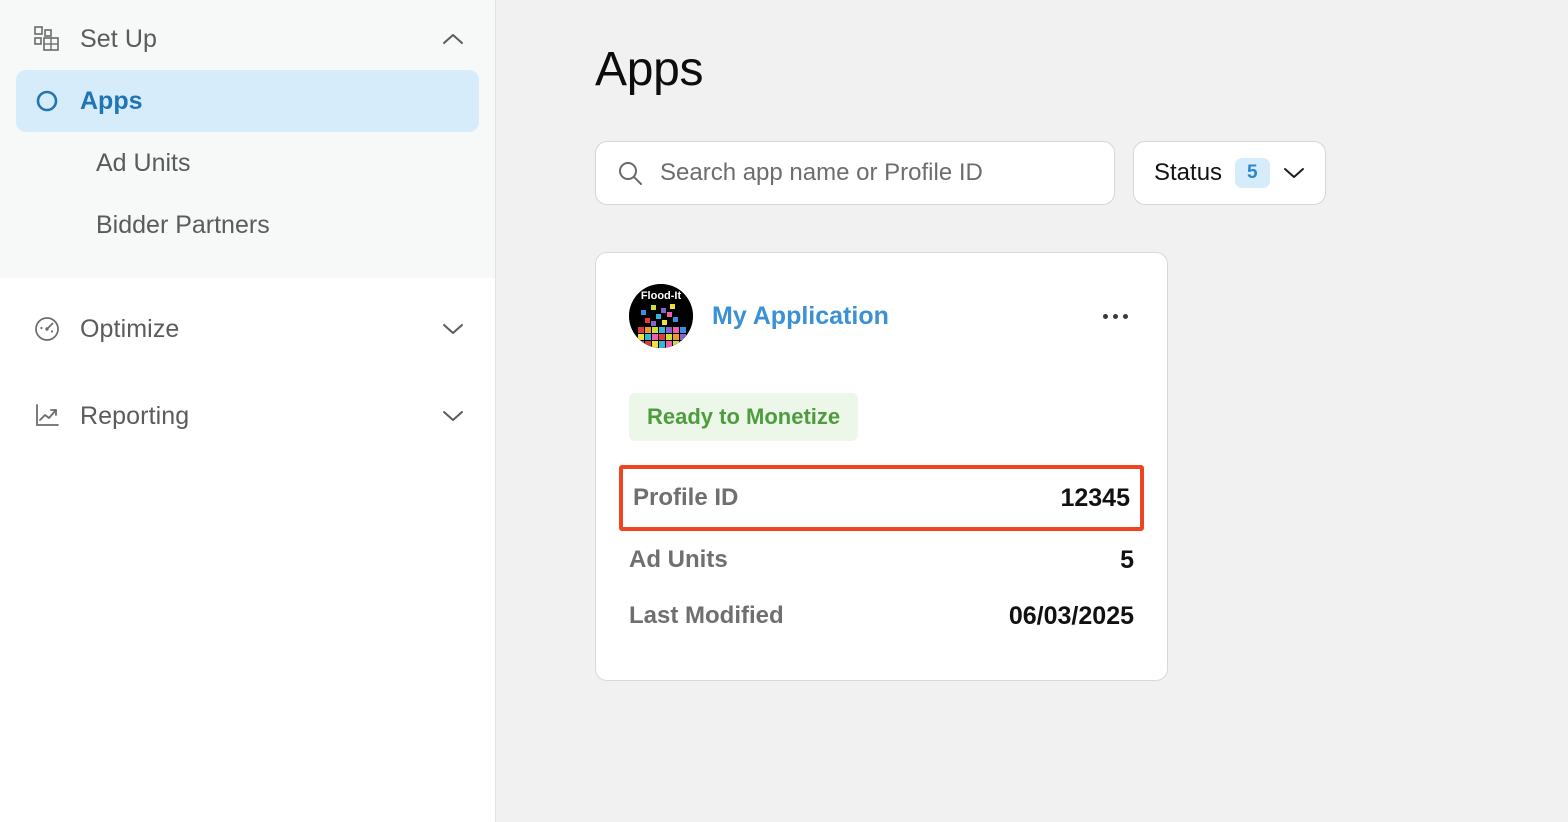 This screenshot has height=822, width=1568. What do you see at coordinates (649, 69) in the screenshot?
I see `page-title: Apps` at bounding box center [649, 69].